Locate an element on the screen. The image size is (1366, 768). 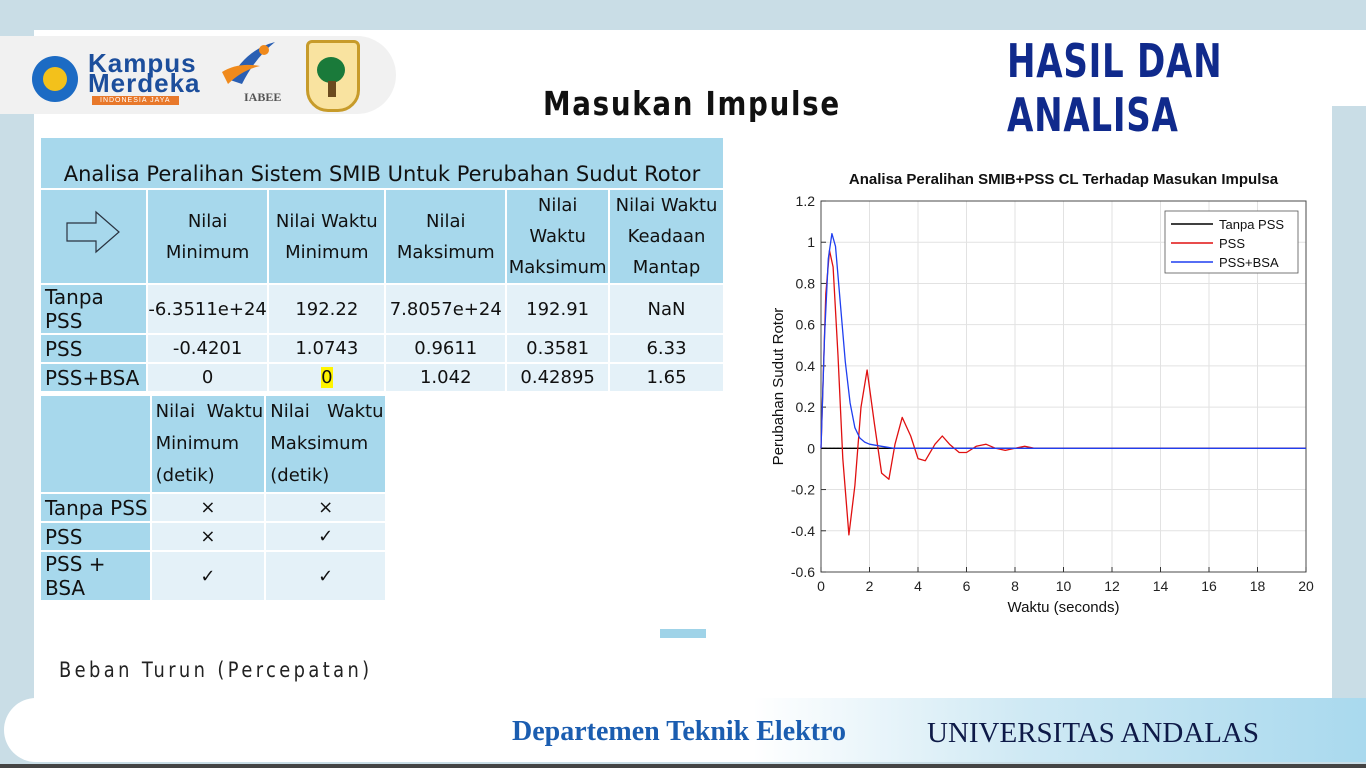
col-header: Nilai Minimum is located at coordinates (207, 236).